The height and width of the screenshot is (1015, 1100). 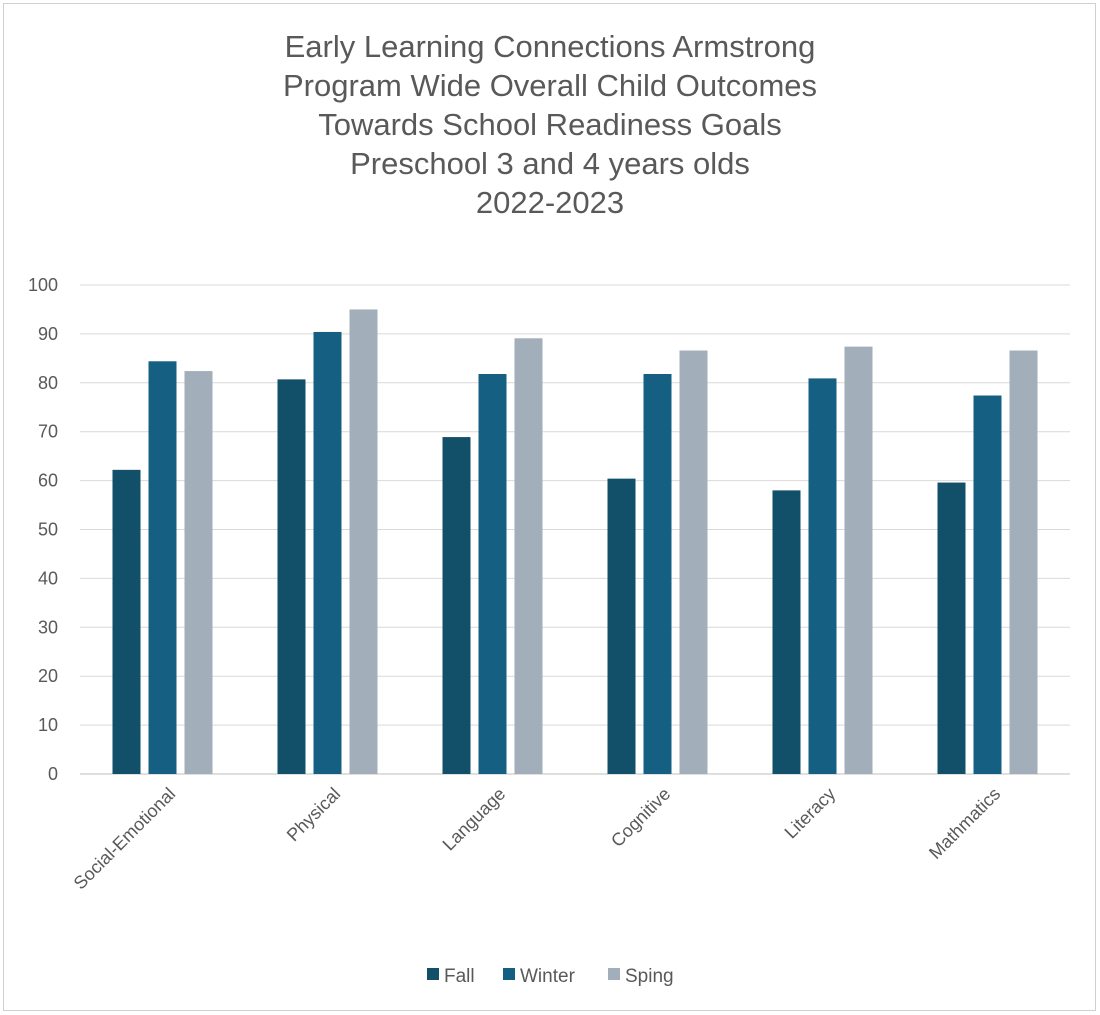 What do you see at coordinates (951, 628) in the screenshot?
I see `bar-fall-mathmatics` at bounding box center [951, 628].